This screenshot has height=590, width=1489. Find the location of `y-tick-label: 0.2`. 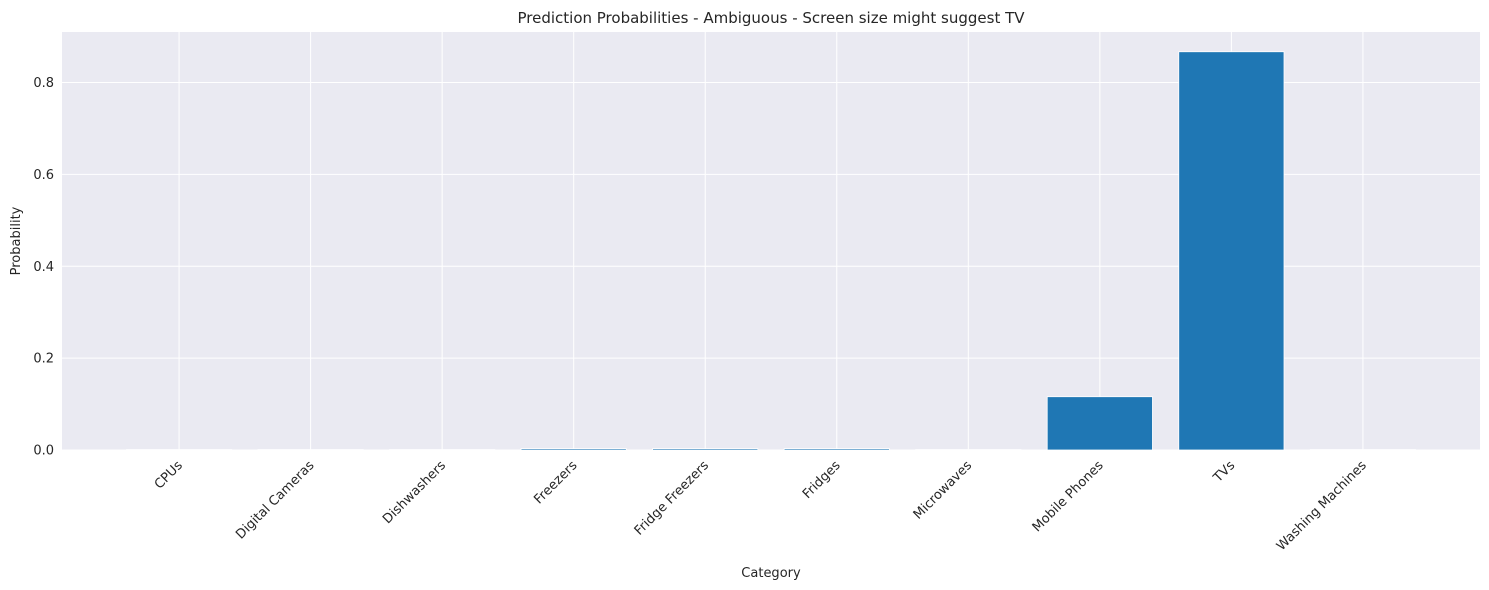

y-tick-label: 0.2 is located at coordinates (43, 359).